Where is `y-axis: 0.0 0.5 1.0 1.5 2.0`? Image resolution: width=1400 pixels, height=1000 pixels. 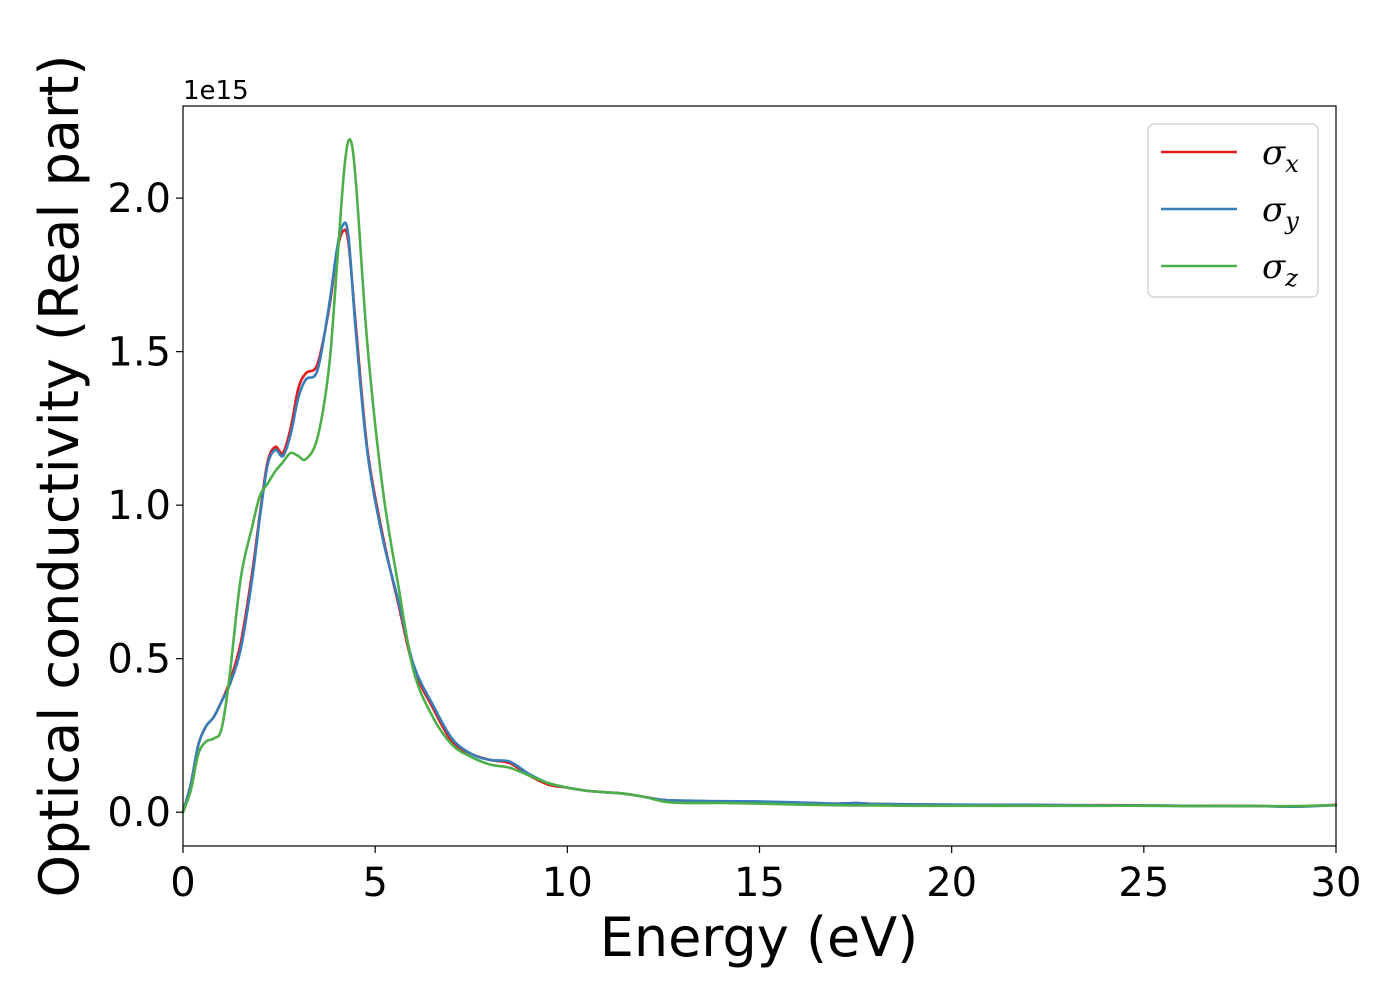 y-axis: 0.0 0.5 1.0 1.5 2.0 is located at coordinates (145, 506).